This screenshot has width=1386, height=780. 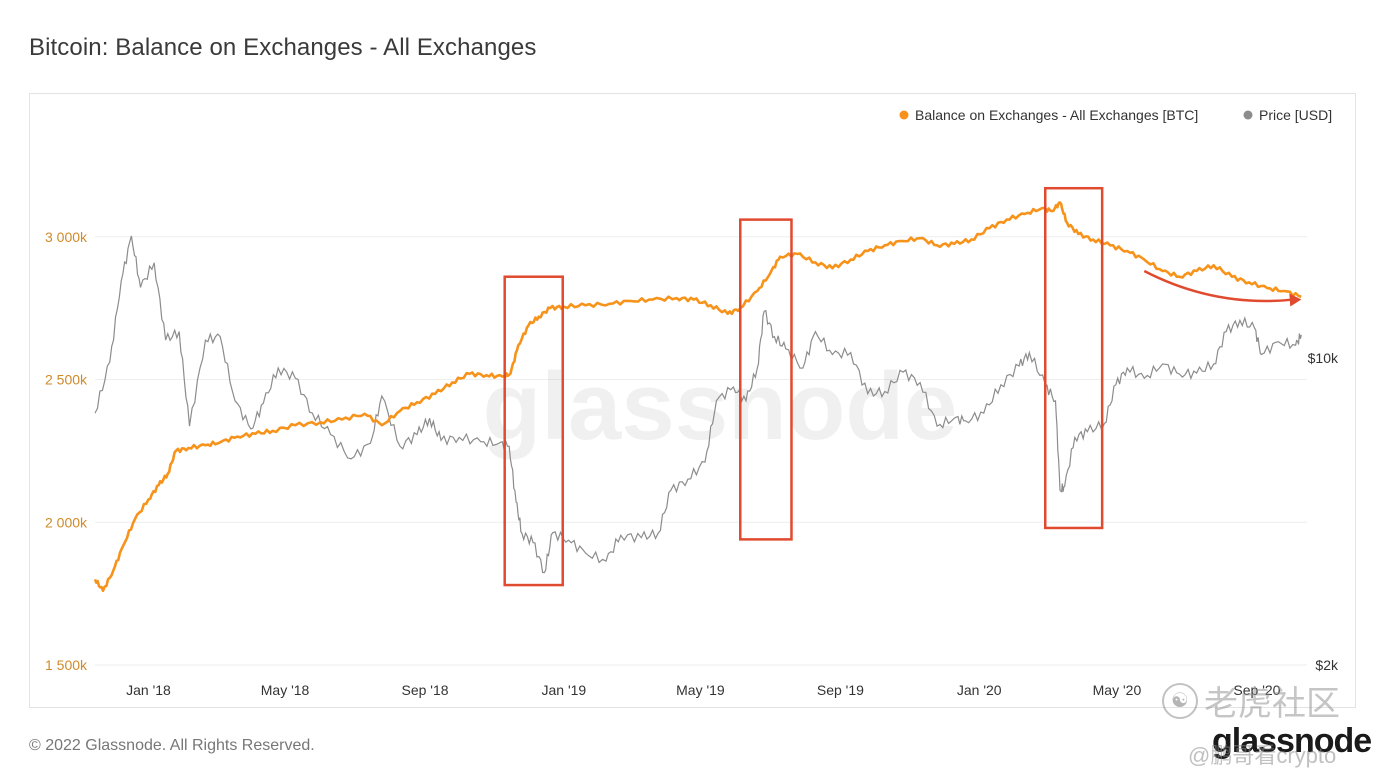 I want to click on y-left-axis: 1 500k 2 000k 2 500k 3 000k, so click(x=66, y=451).